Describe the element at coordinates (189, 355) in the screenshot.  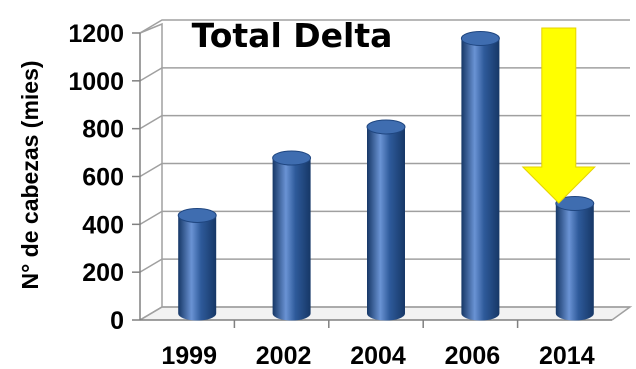
I see `x-tick-label: 1999` at that location.